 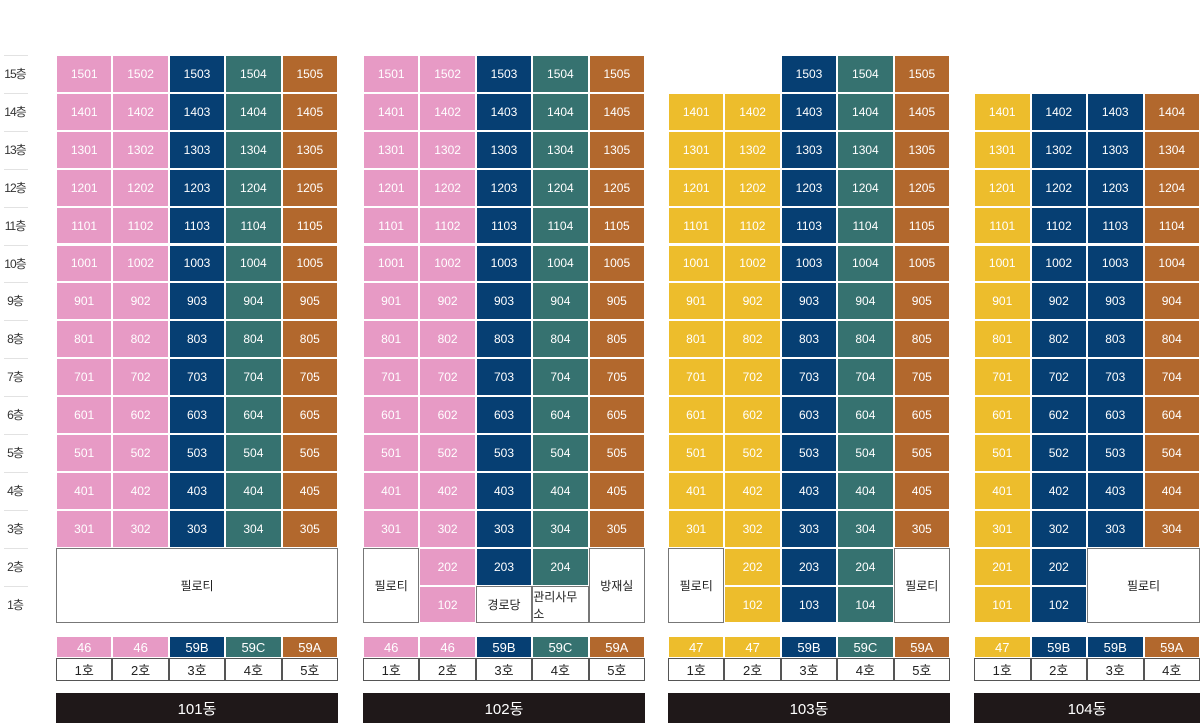 I want to click on unit-cell: 203, so click(x=809, y=566).